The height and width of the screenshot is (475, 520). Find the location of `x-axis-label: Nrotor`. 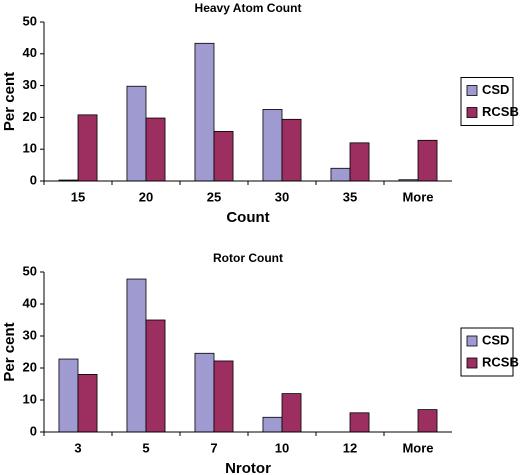

x-axis-label: Nrotor is located at coordinates (248, 467).